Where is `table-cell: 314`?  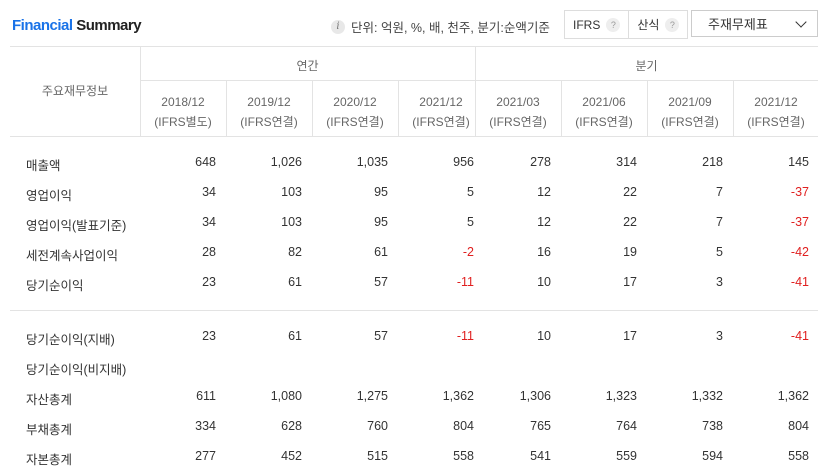
table-cell: 314 is located at coordinates (626, 162).